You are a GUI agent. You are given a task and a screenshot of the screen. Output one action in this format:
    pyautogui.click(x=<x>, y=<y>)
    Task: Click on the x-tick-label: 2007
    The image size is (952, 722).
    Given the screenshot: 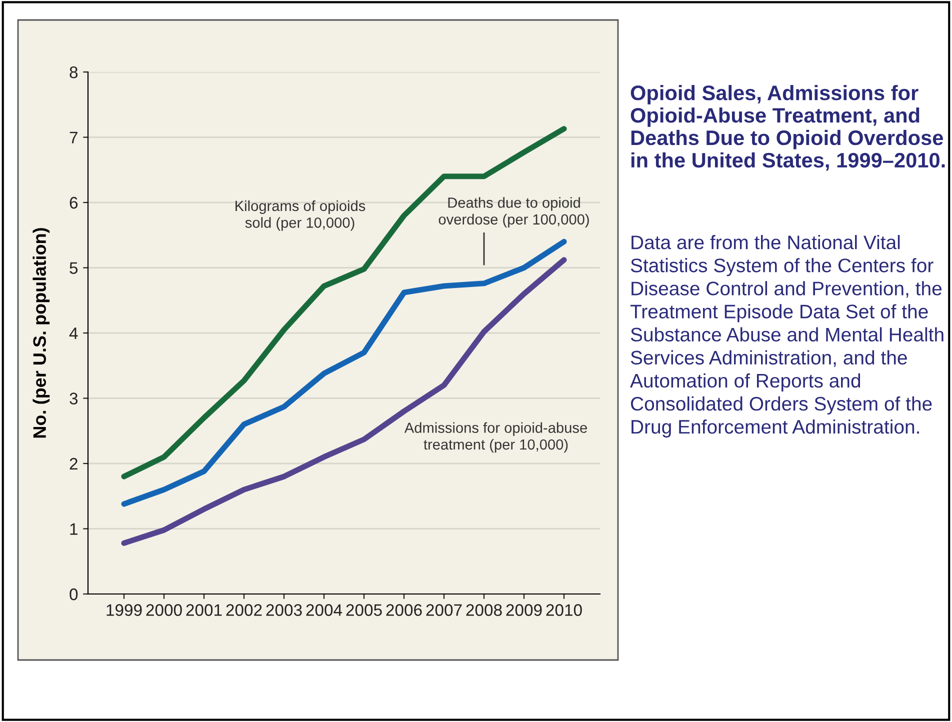 What is the action you would take?
    pyautogui.click(x=444, y=610)
    